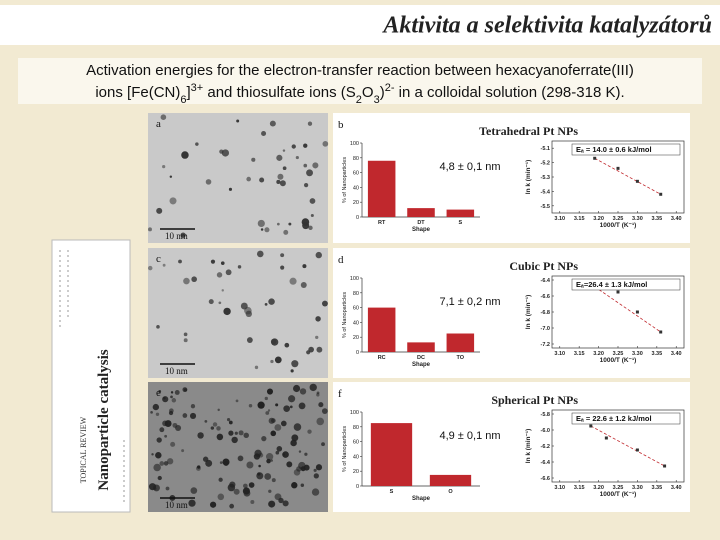 This screenshot has width=720, height=540. I want to click on y-tick-label: -5.4, so click(546, 192).